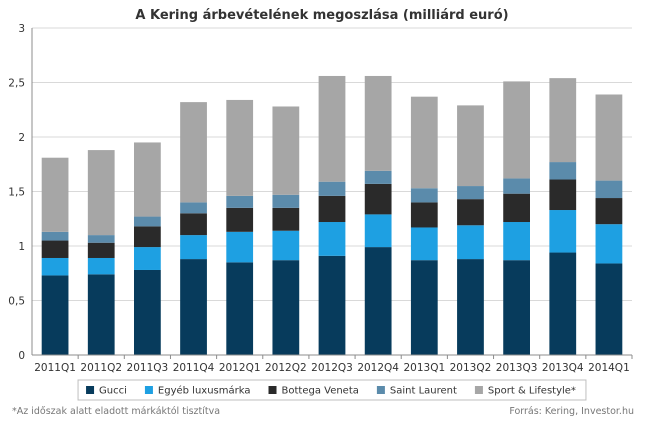  I want to click on y-tick-label: 1,5, so click(16, 193).